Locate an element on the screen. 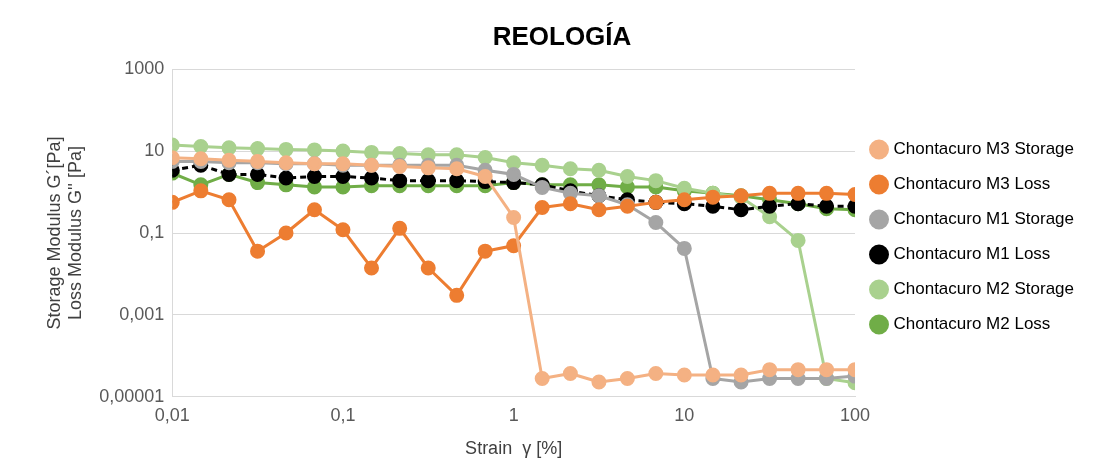 This screenshot has width=1104, height=474. legend-label: Chontacuro M2 Storage is located at coordinates (984, 289).